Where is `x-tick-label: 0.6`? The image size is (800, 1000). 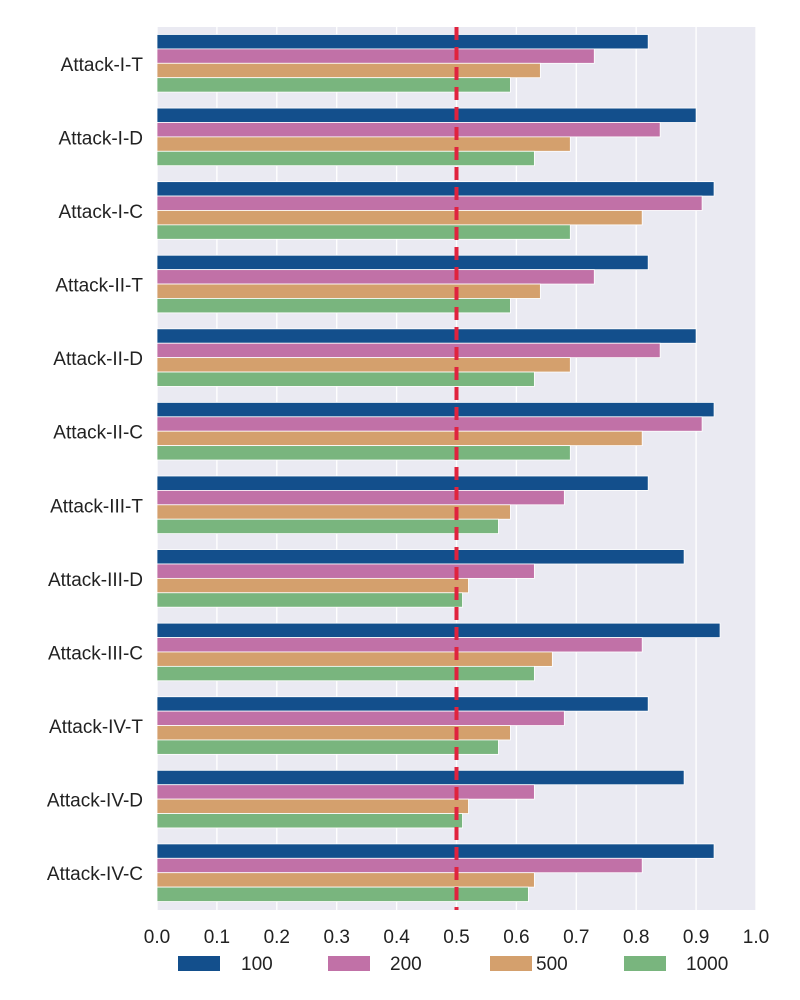
x-tick-label: 0.6 is located at coordinates (516, 937).